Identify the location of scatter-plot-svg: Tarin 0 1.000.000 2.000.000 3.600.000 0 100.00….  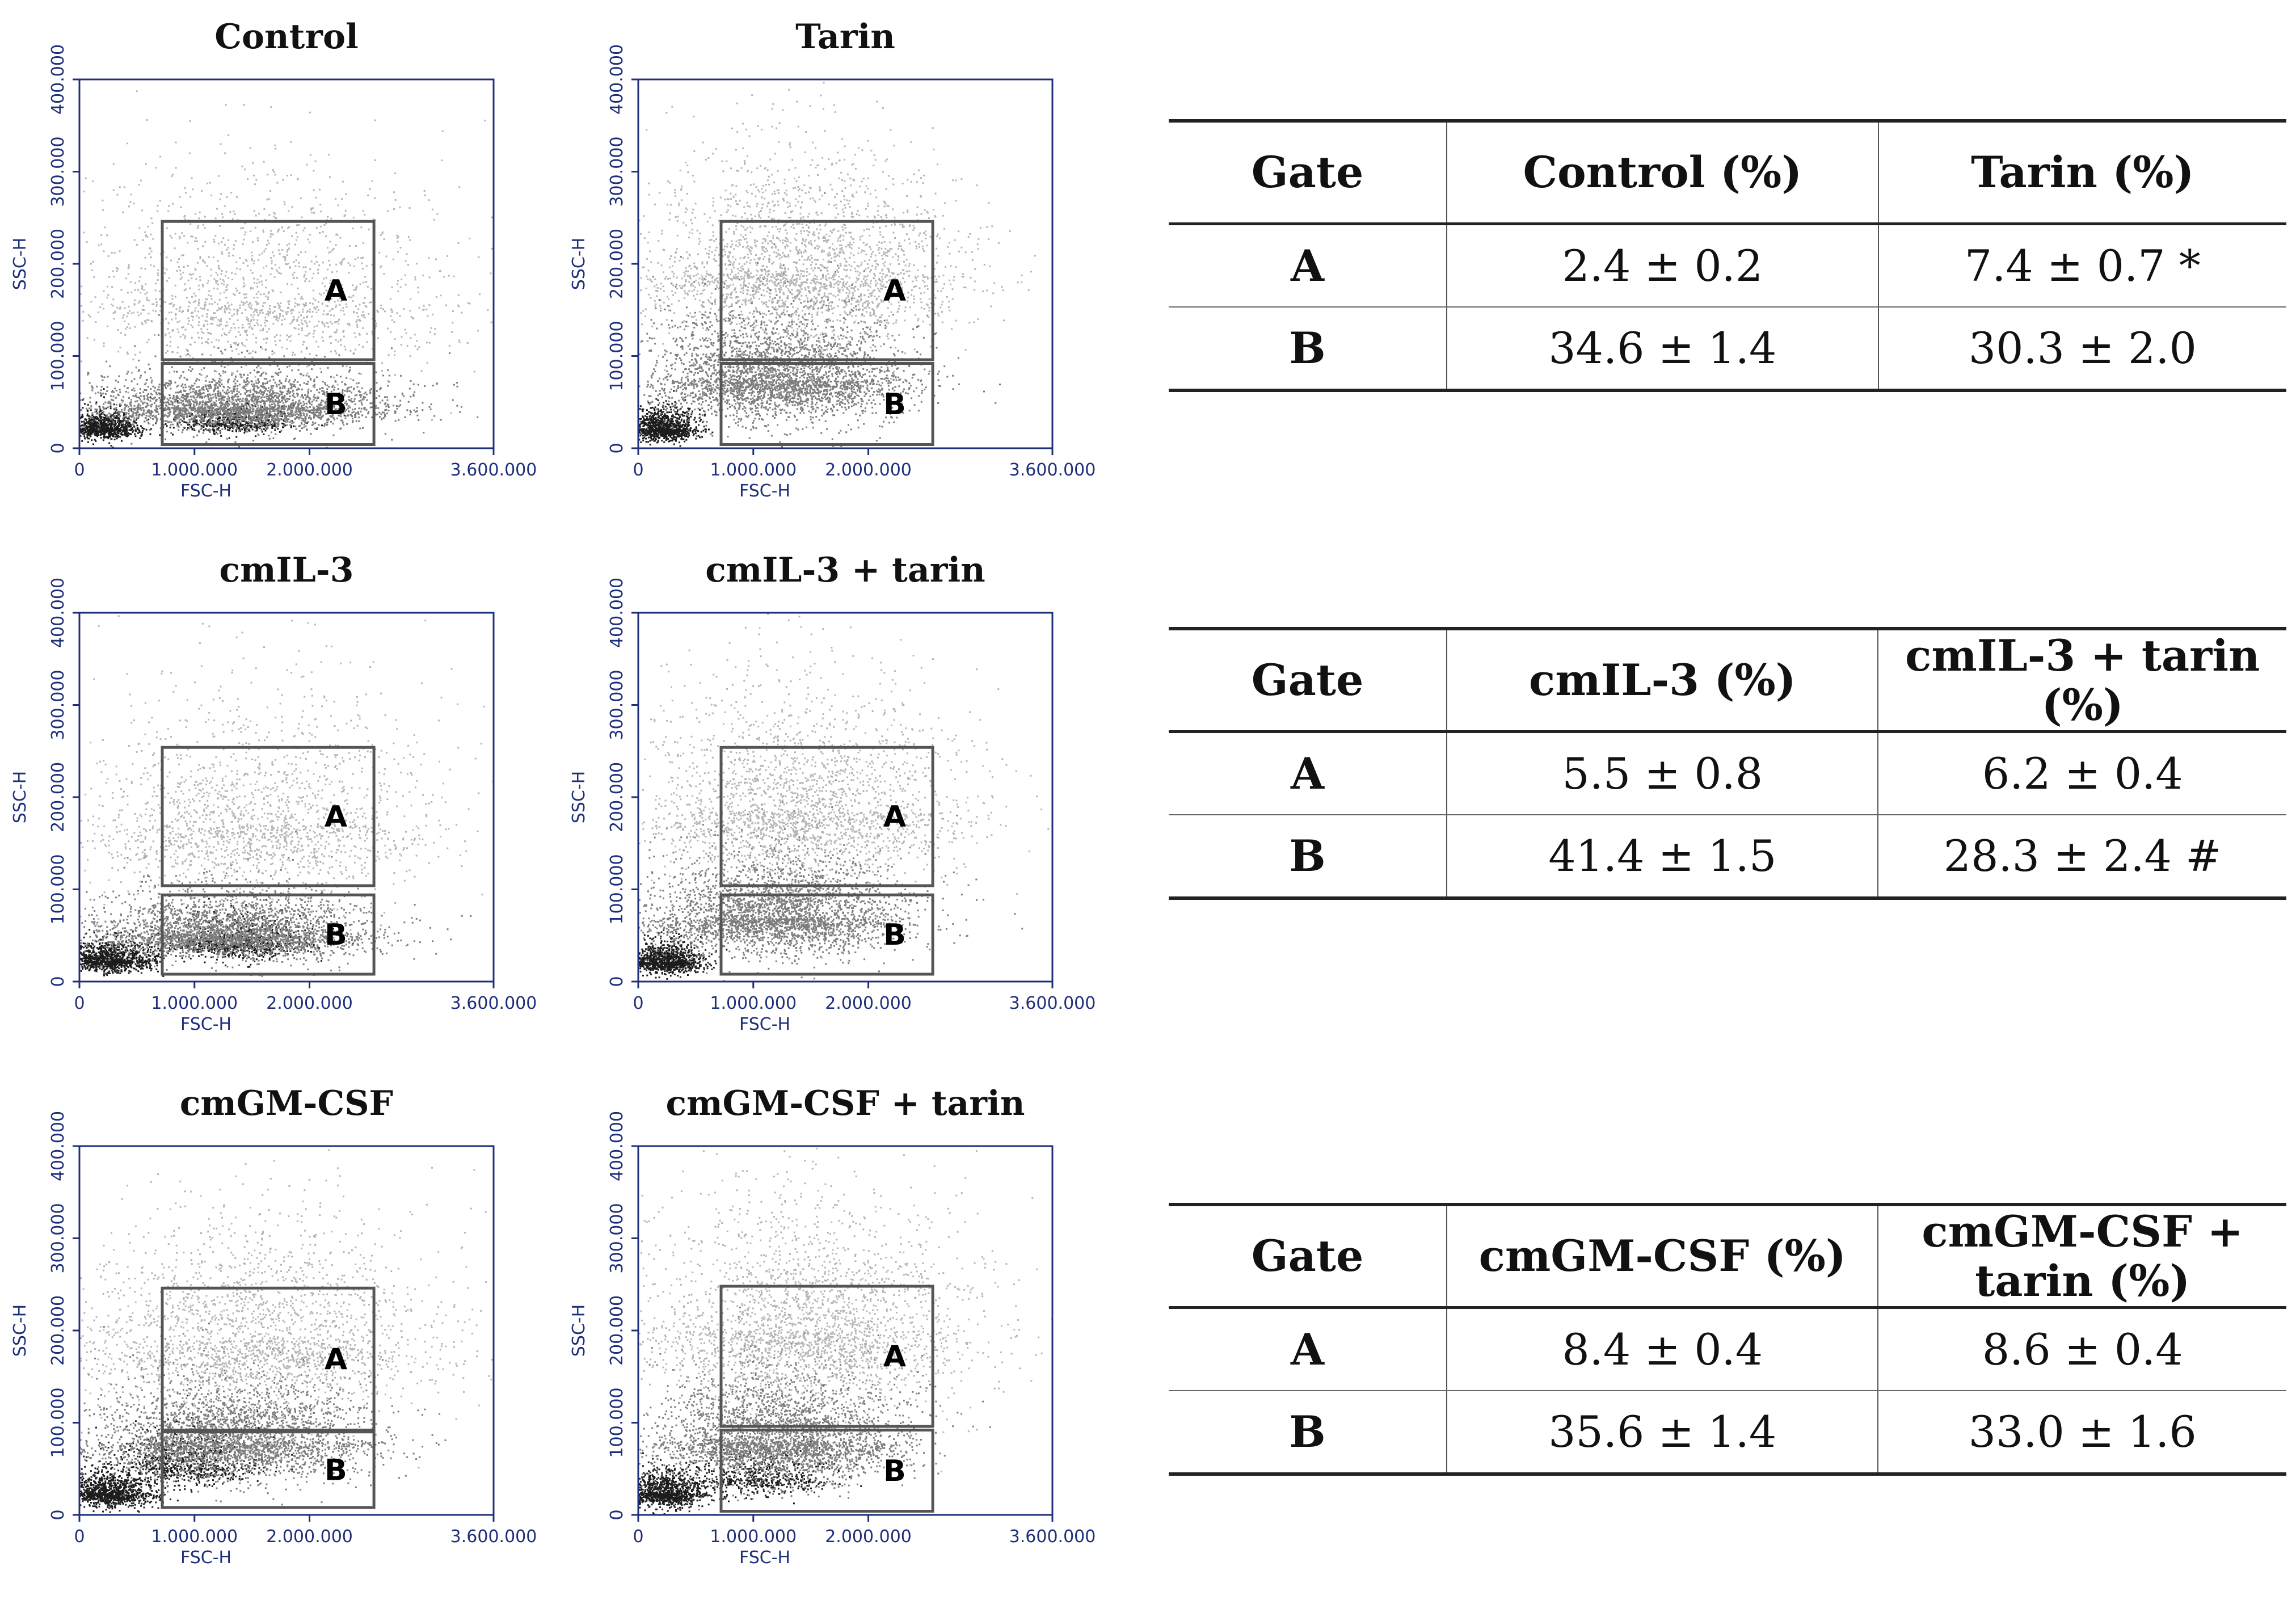
(833, 259).